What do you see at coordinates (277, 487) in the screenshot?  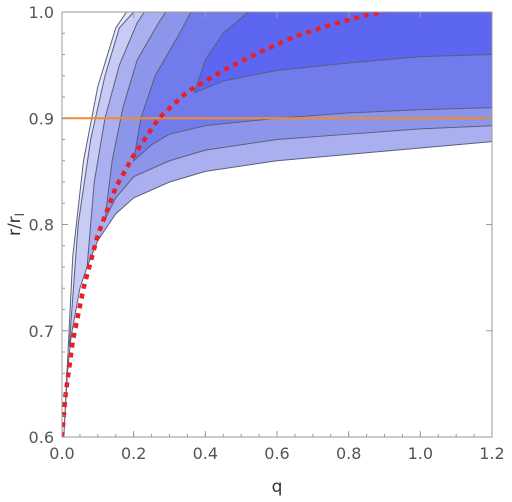 I see `x-axis-label: q` at bounding box center [277, 487].